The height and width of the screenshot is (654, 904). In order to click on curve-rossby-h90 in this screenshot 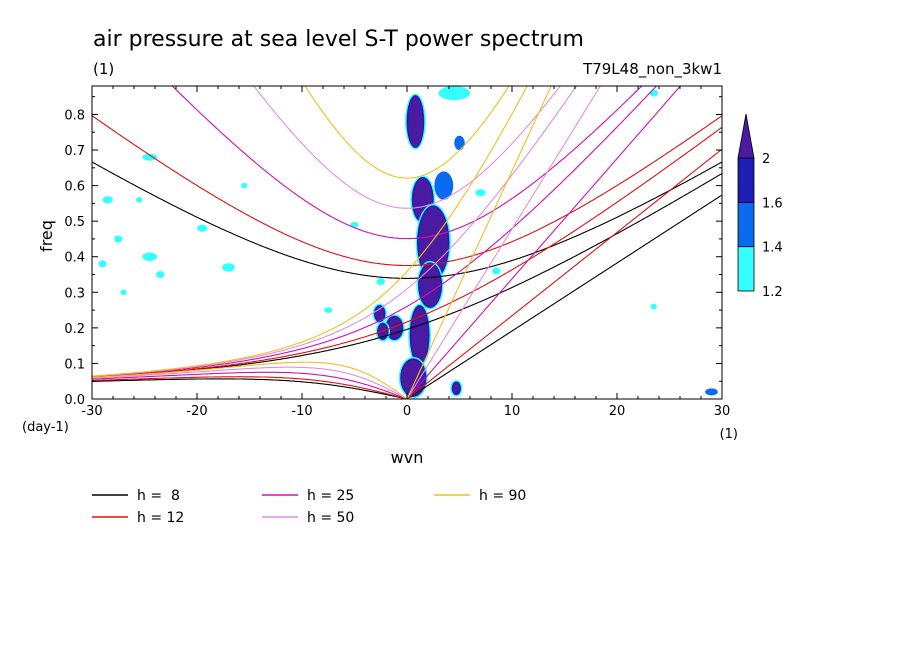, I will do `click(249, 380)`.